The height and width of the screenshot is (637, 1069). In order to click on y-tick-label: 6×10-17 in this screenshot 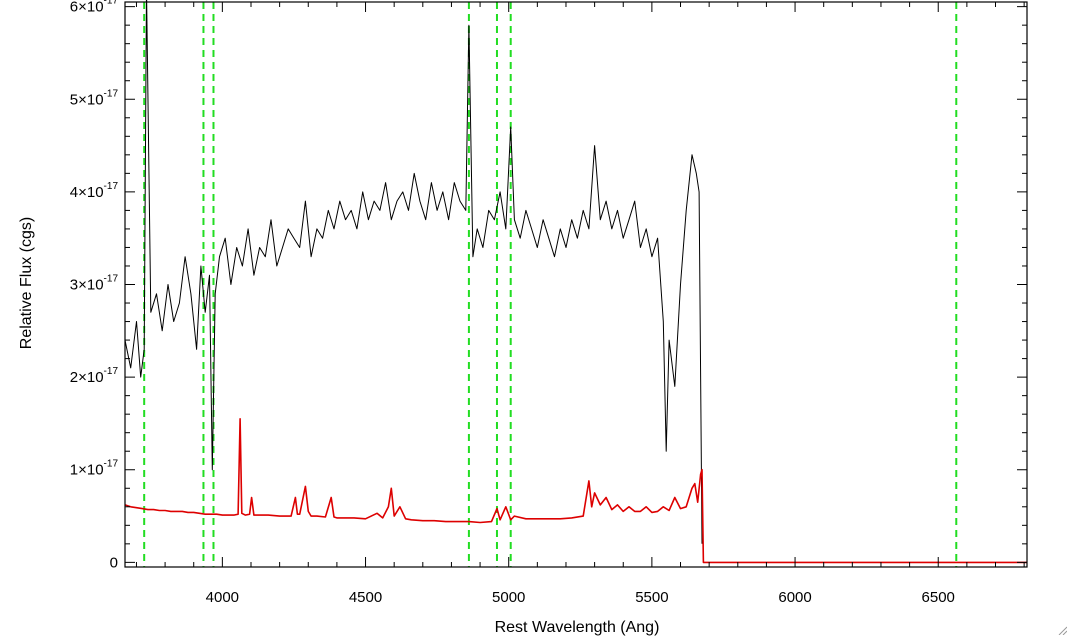, I will do `click(94, 8)`.